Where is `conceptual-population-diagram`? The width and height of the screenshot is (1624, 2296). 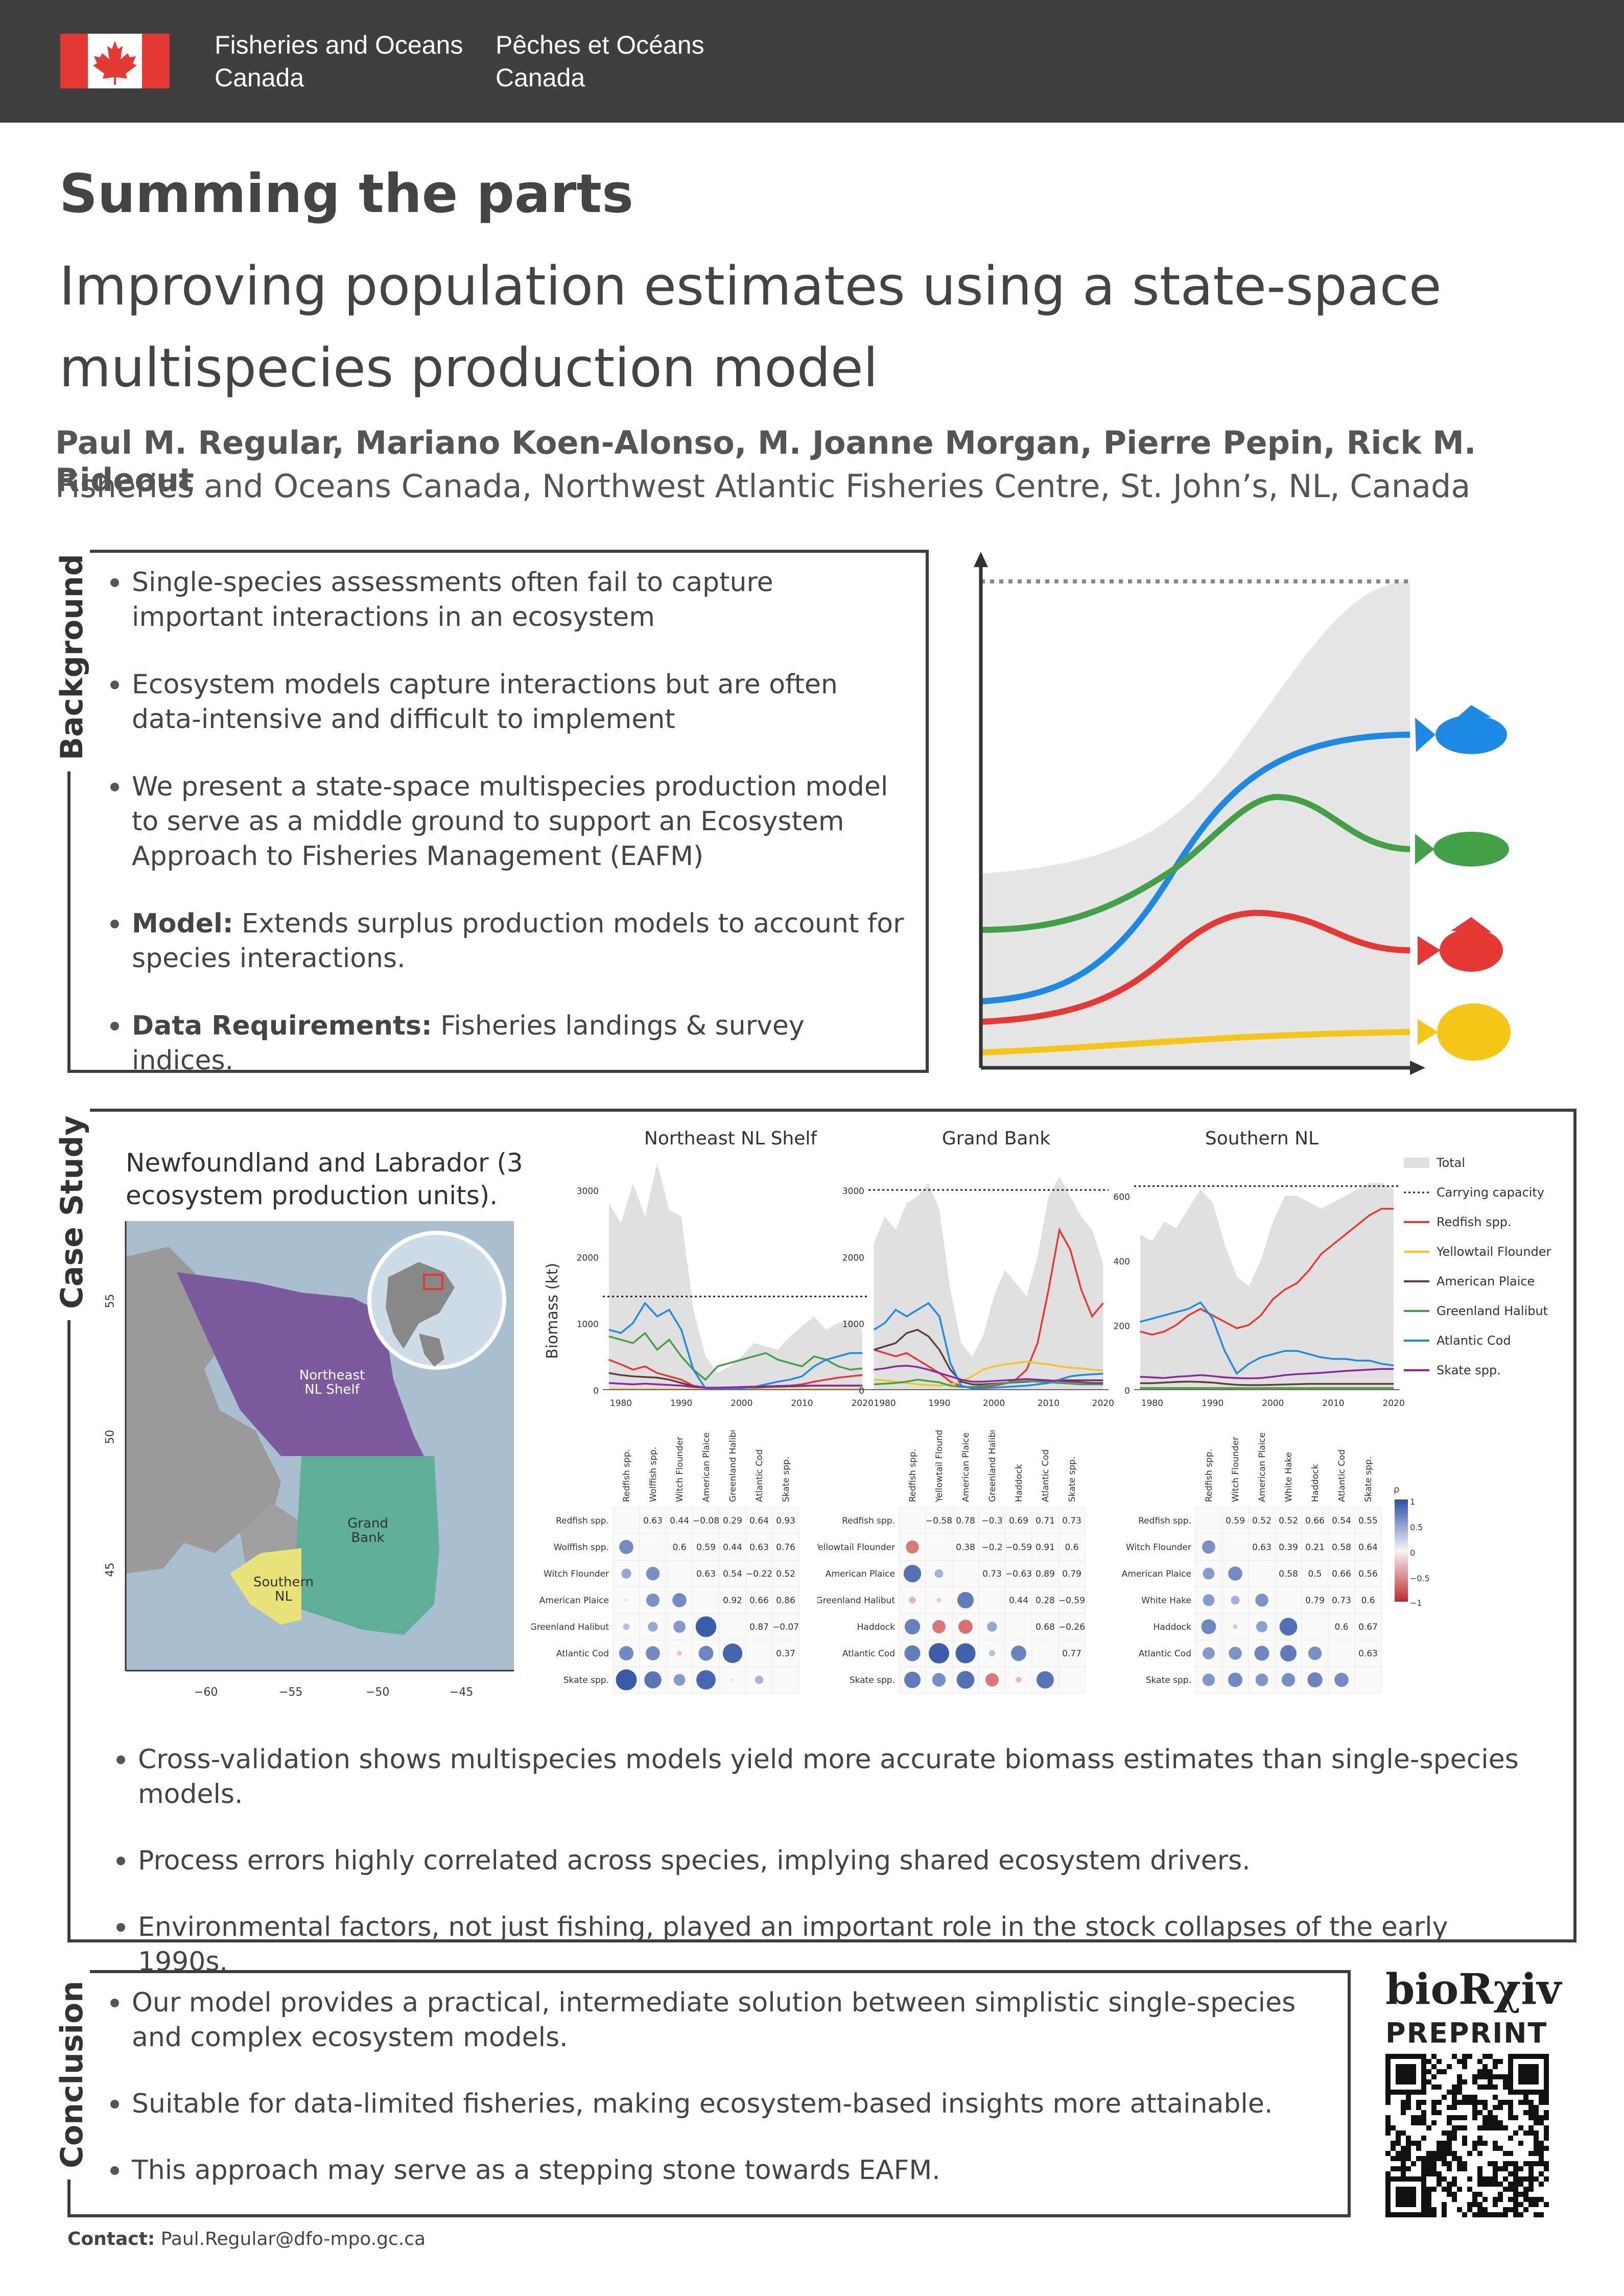
conceptual-population-diagram is located at coordinates (1242, 813).